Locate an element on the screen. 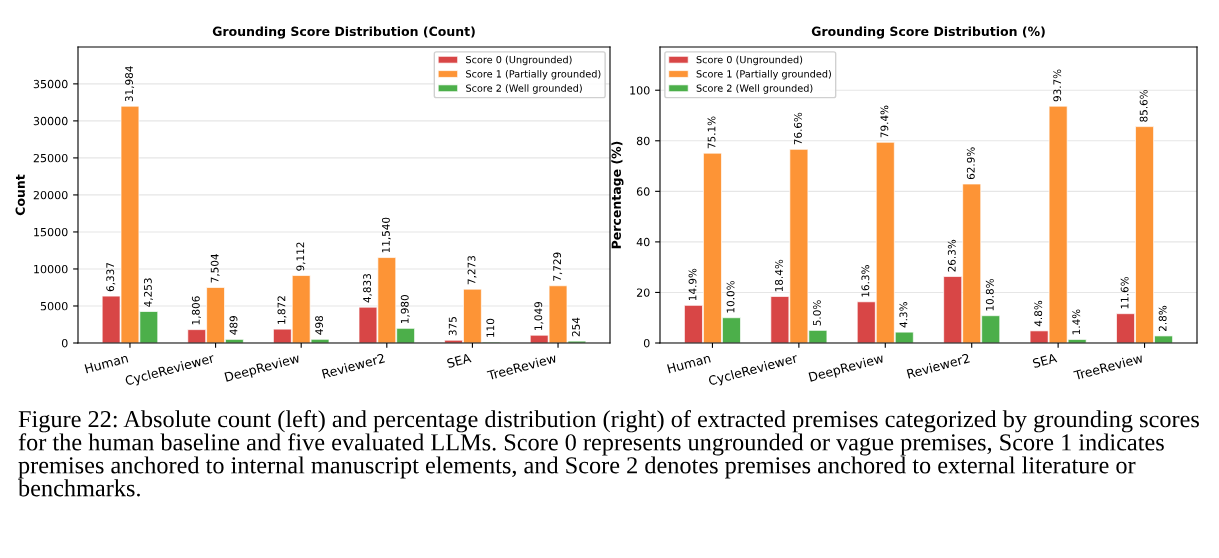 This screenshot has width=1219, height=558. data-label: 18.4% is located at coordinates (779, 275).